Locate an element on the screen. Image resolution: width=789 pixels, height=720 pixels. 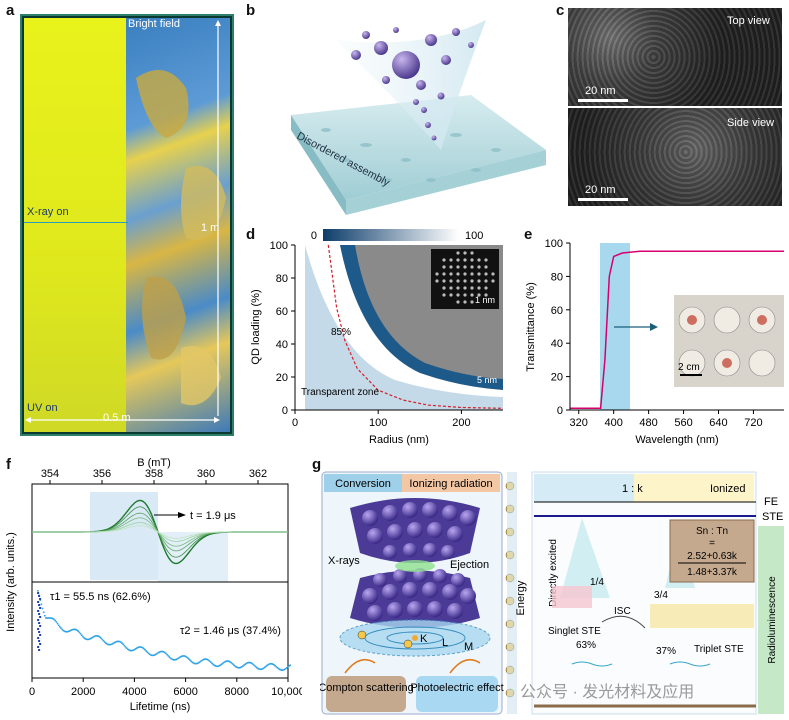
x-tick-label: 8000 is located at coordinates (237, 692).